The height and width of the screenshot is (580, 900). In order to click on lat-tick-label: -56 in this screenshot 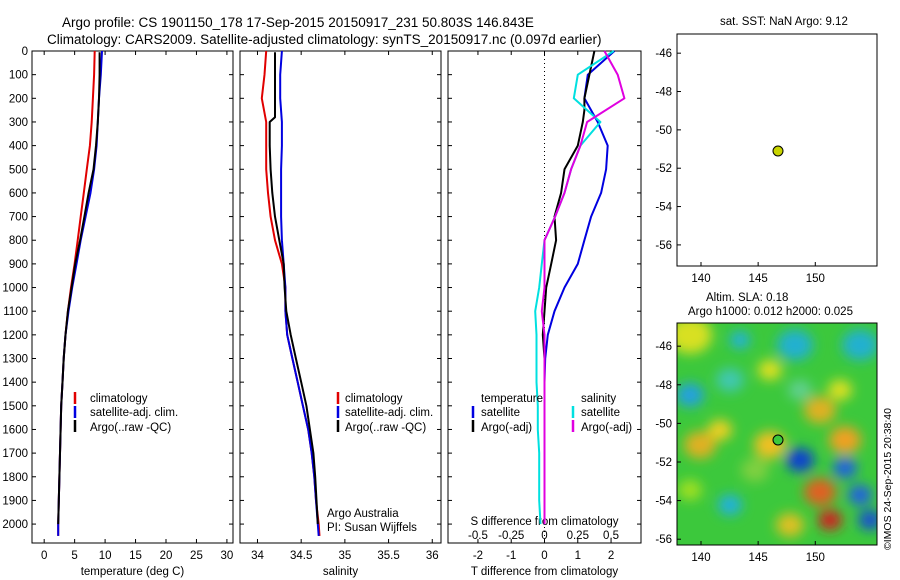, I will do `click(663, 246)`.